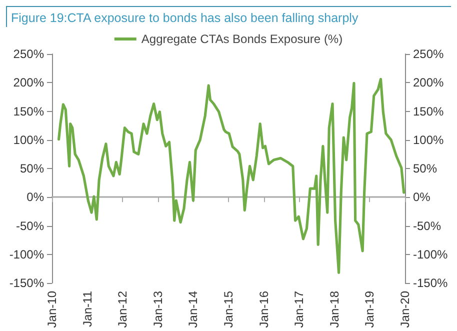 The height and width of the screenshot is (331, 457). Describe the element at coordinates (28, 111) in the screenshot. I see `y-tick-label: 150%` at that location.